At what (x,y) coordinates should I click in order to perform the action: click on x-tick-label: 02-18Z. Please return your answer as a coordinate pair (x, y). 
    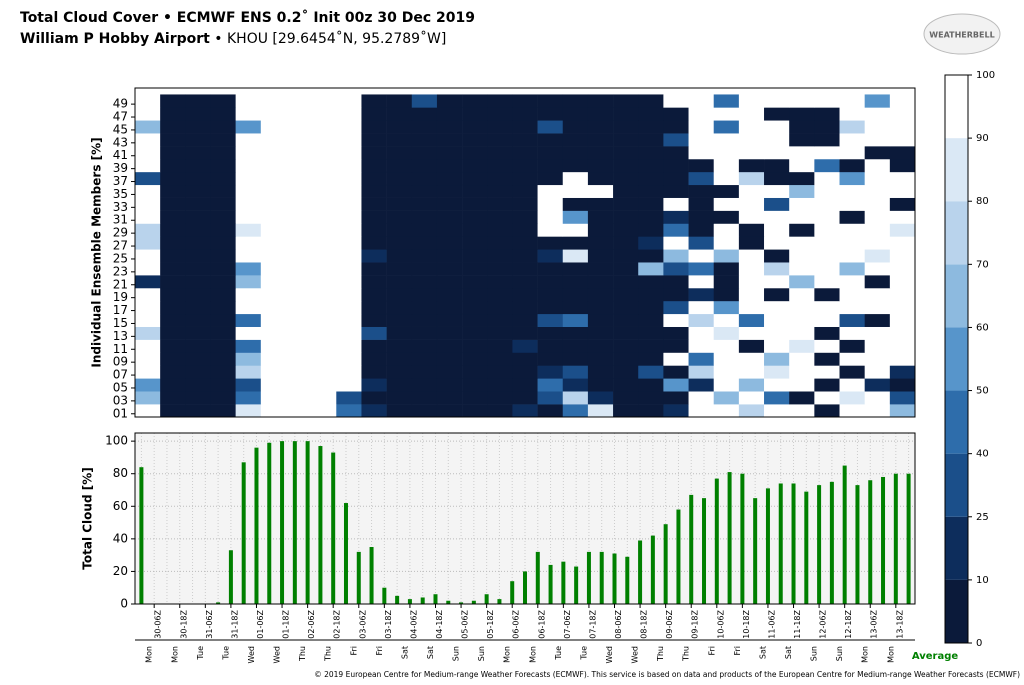
    Looking at the image, I should click on (337, 623).